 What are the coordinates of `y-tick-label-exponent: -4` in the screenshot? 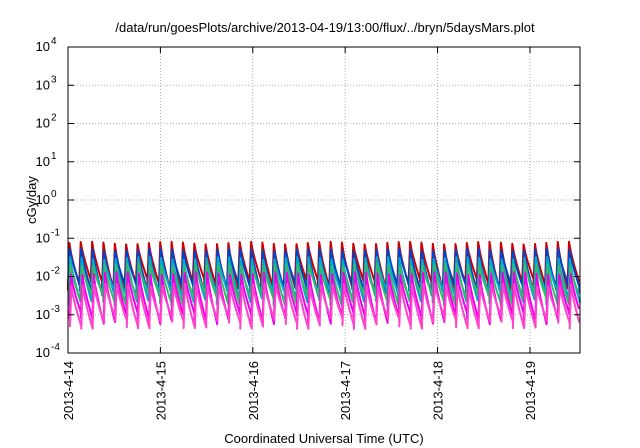 It's located at (55, 347).